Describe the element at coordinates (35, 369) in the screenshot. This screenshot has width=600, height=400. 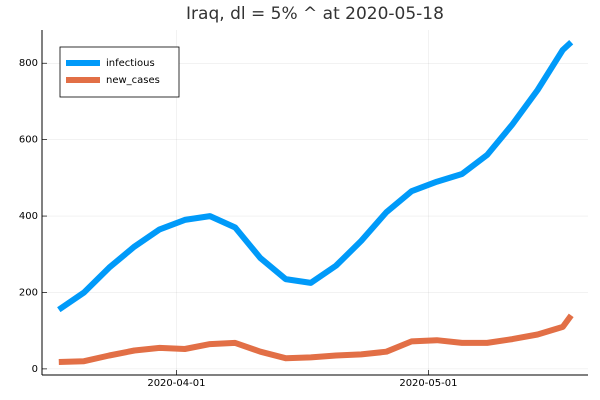
I see `y-tick-label: 0` at that location.